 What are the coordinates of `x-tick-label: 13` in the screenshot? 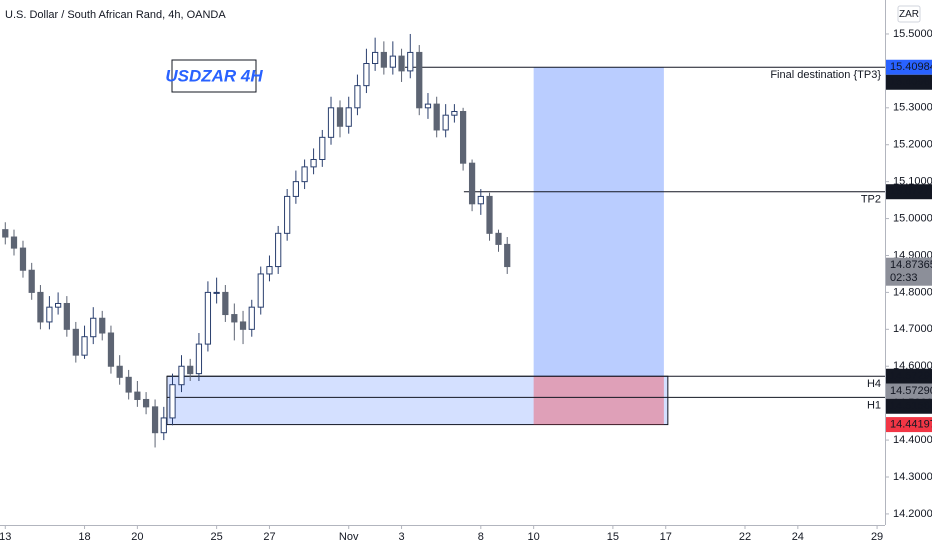 It's located at (5, 537).